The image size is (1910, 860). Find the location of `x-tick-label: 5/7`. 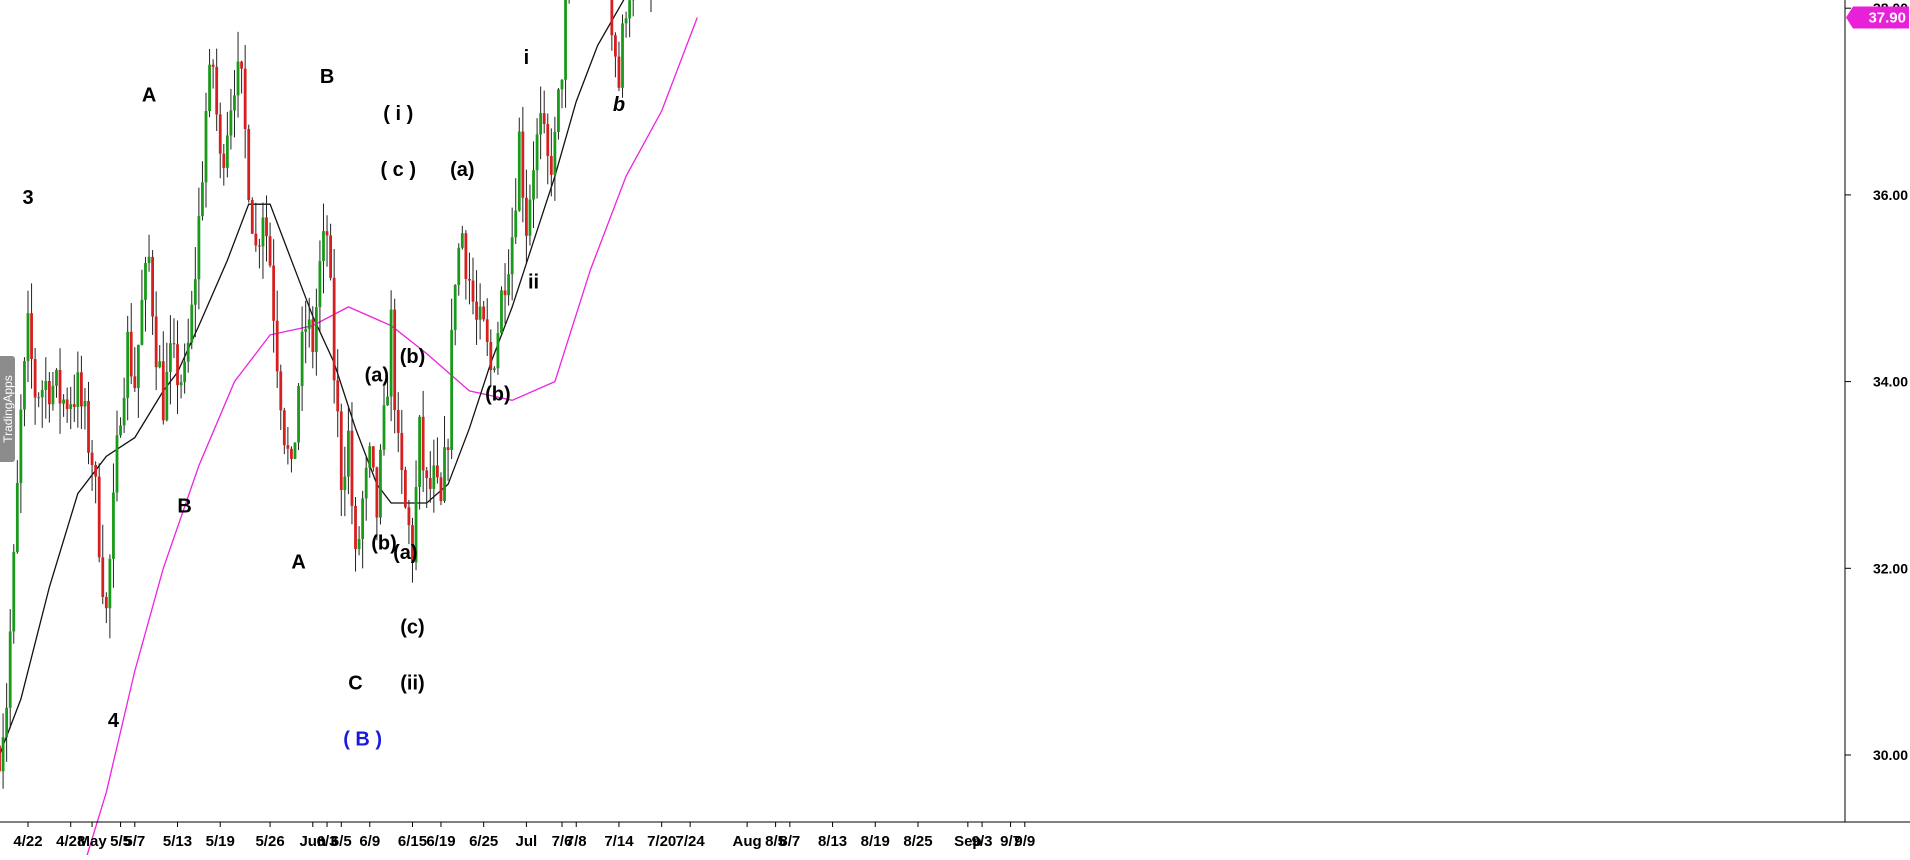

x-tick-label: 5/7 is located at coordinates (134, 841).